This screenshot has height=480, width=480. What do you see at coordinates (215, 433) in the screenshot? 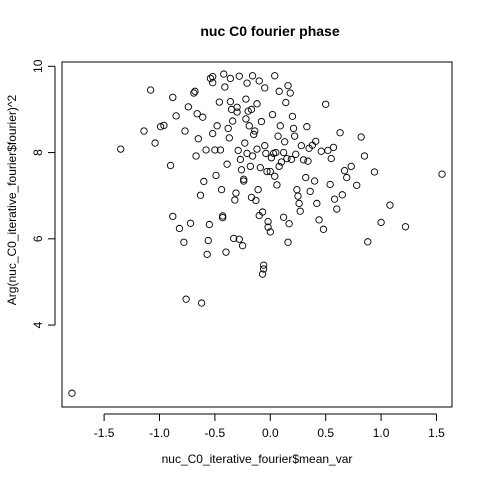
I see `x-tick-label: -0.5` at bounding box center [215, 433].